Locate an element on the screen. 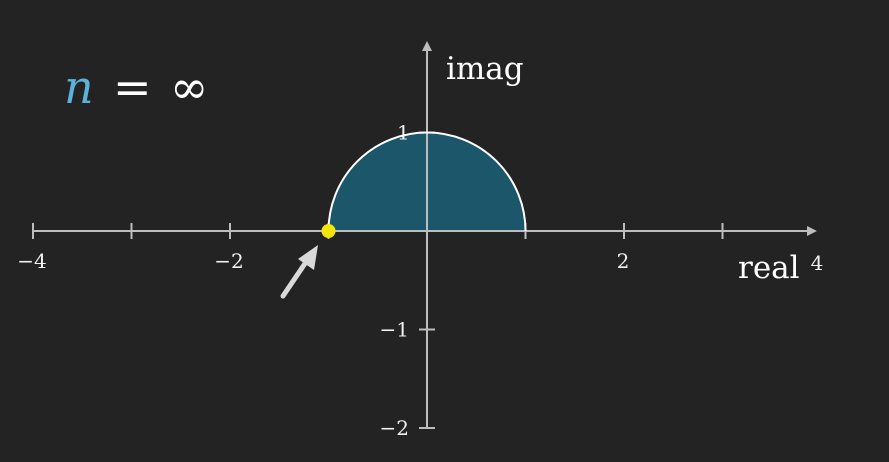  infinity-symbol: ∞ is located at coordinates (189, 87).